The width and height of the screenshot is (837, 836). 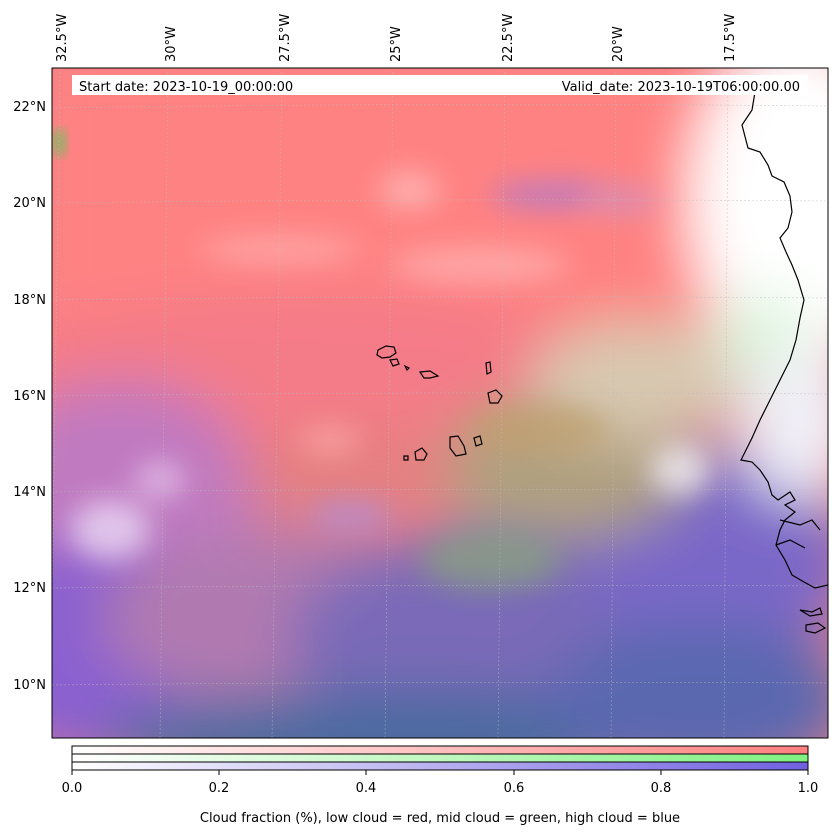 What do you see at coordinates (29, 203) in the screenshot?
I see `lat-label-20n: 20°N` at bounding box center [29, 203].